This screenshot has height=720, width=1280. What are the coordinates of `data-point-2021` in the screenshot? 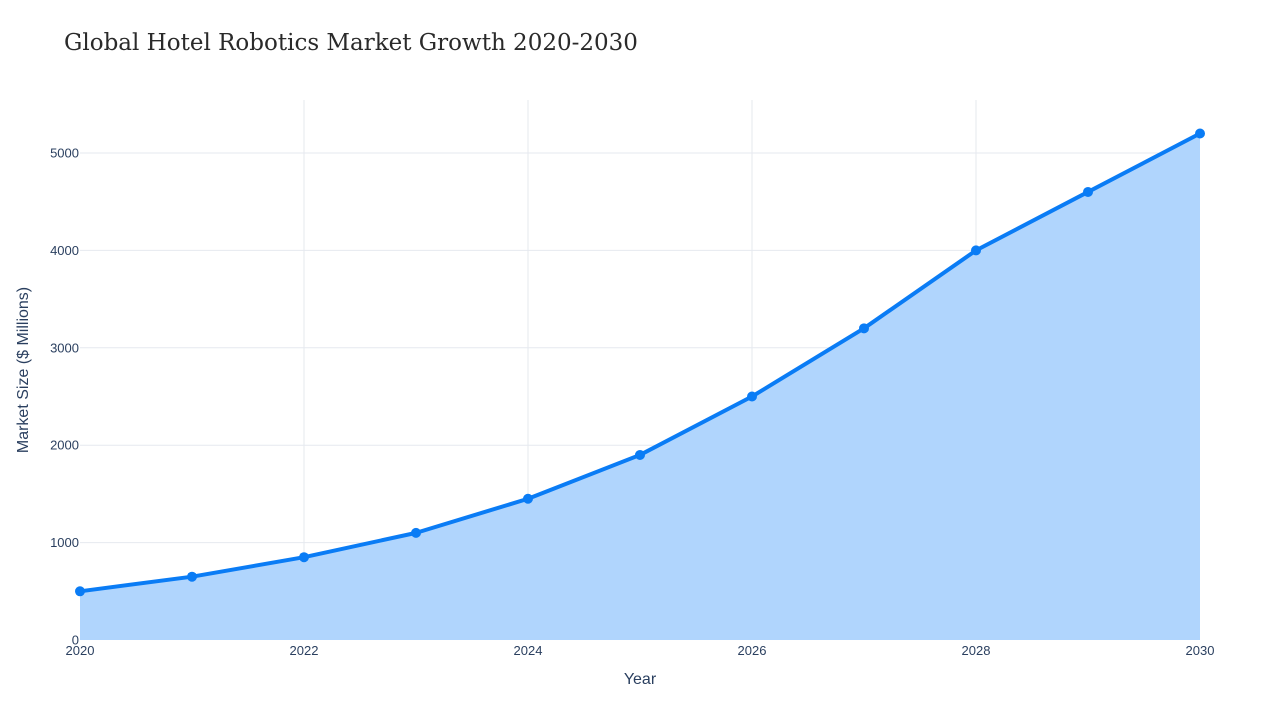 It's located at (192, 576).